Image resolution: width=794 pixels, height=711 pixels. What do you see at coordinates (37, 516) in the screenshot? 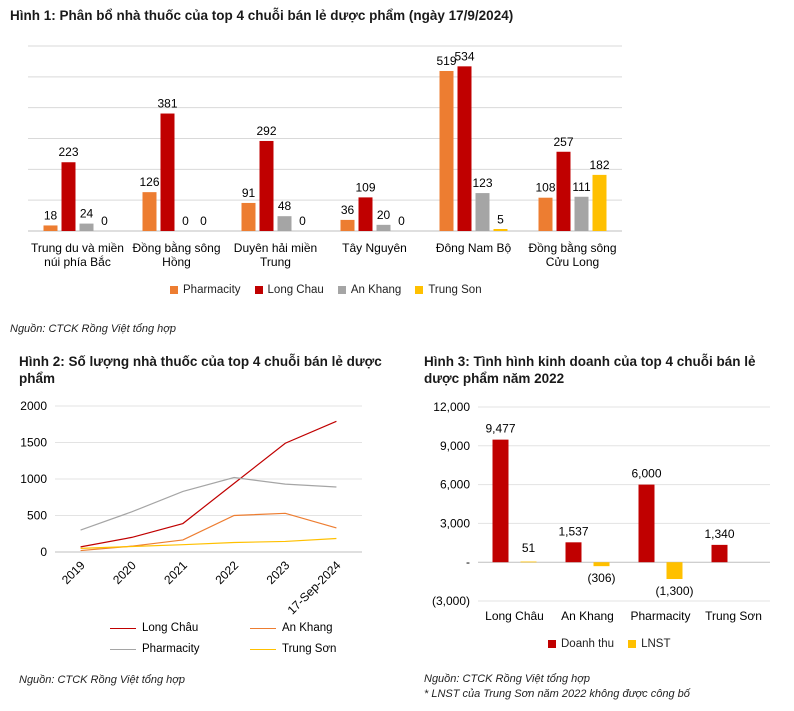
I see `fig2-y-tick-label: 500` at bounding box center [37, 516].